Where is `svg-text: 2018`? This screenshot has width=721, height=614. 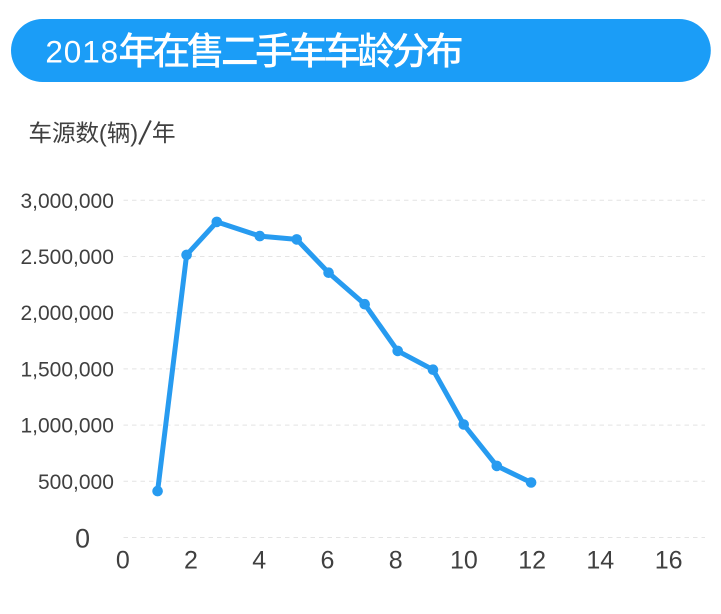 svg-text: 2018 is located at coordinates (82, 52).